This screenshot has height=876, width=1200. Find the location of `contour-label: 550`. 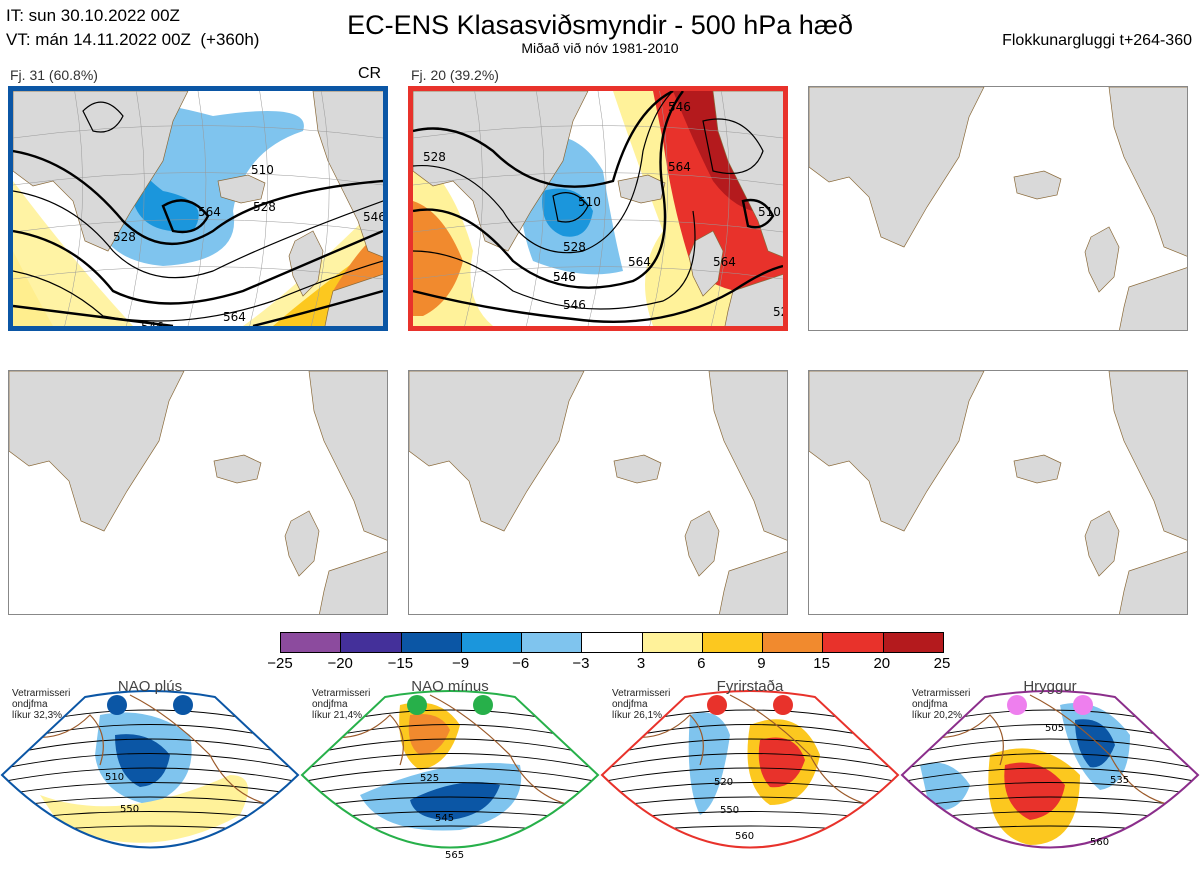

contour-label: 550 is located at coordinates (129, 809).